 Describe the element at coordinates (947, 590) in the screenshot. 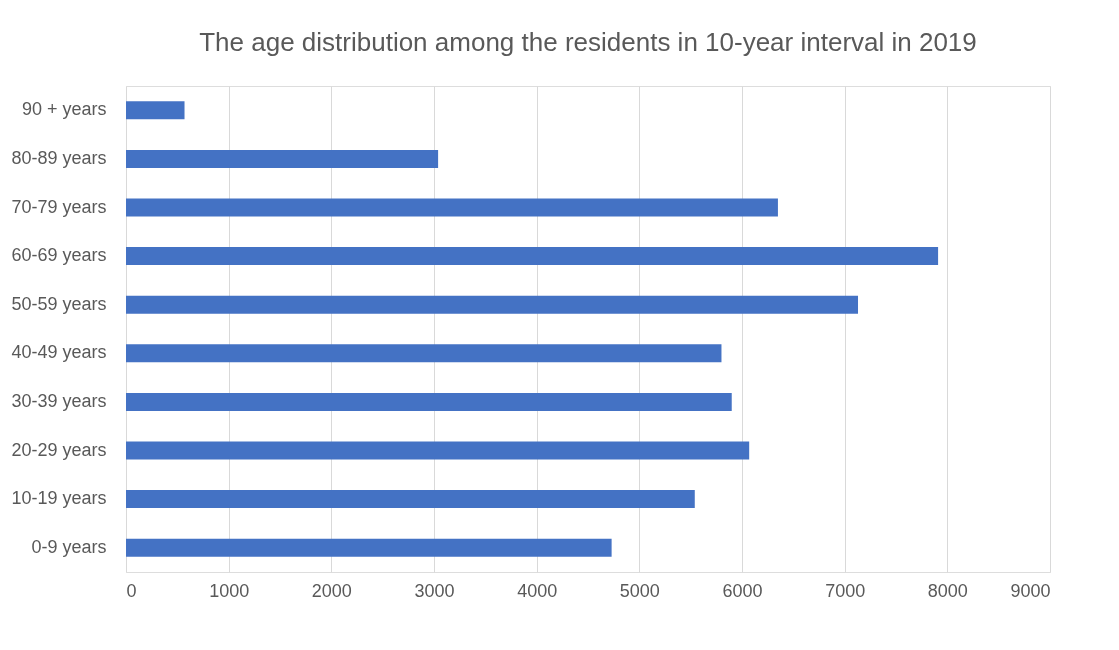

I see `x-tick-label: 8000` at that location.